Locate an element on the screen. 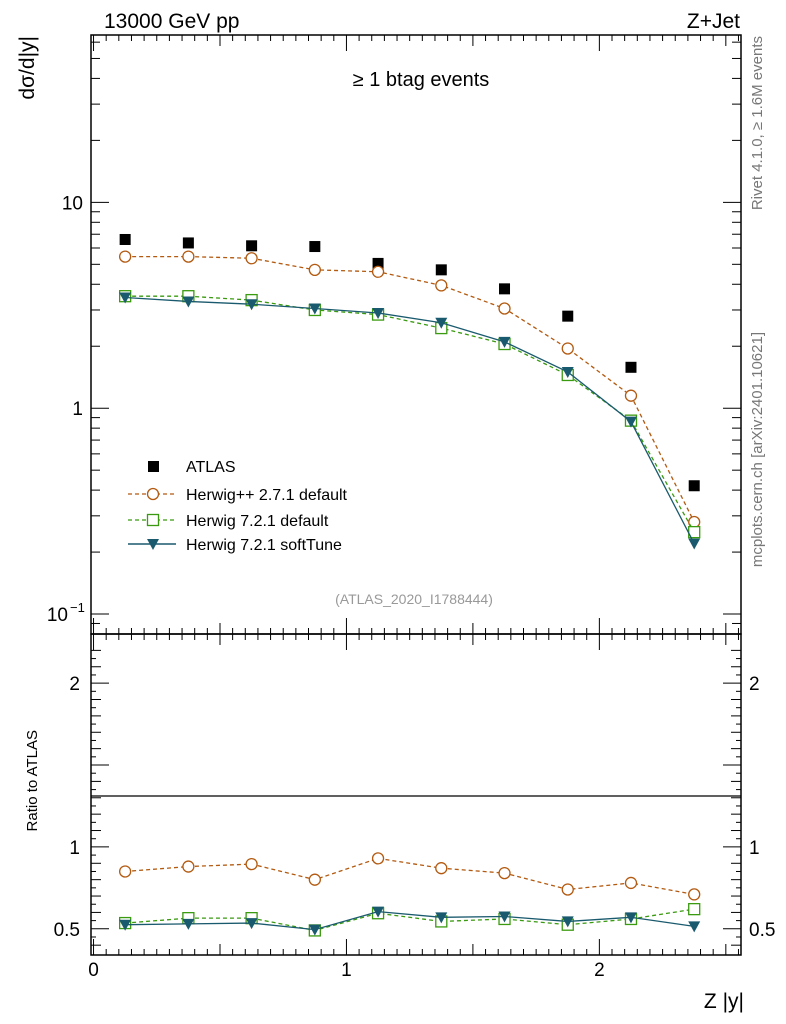 This screenshot has width=786, height=1024. chart-title: ≥ 1 btag events is located at coordinates (421, 80).